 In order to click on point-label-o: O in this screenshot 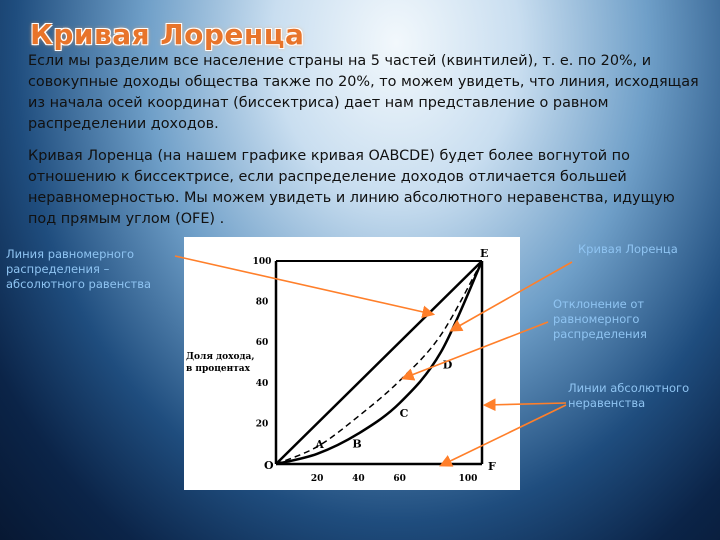, I will do `click(269, 465)`.